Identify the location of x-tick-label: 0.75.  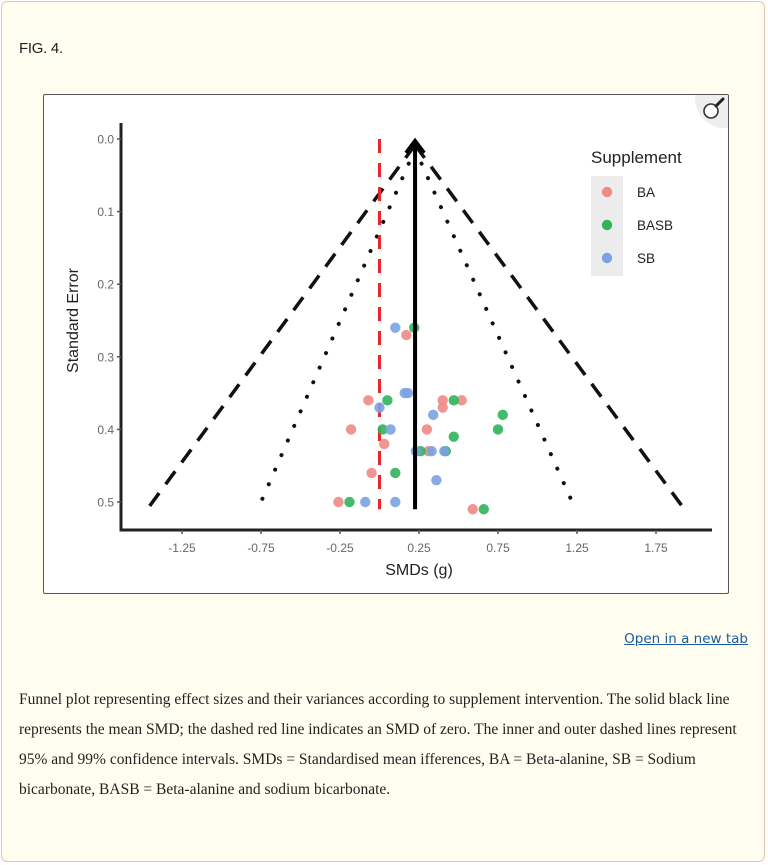
(498, 548).